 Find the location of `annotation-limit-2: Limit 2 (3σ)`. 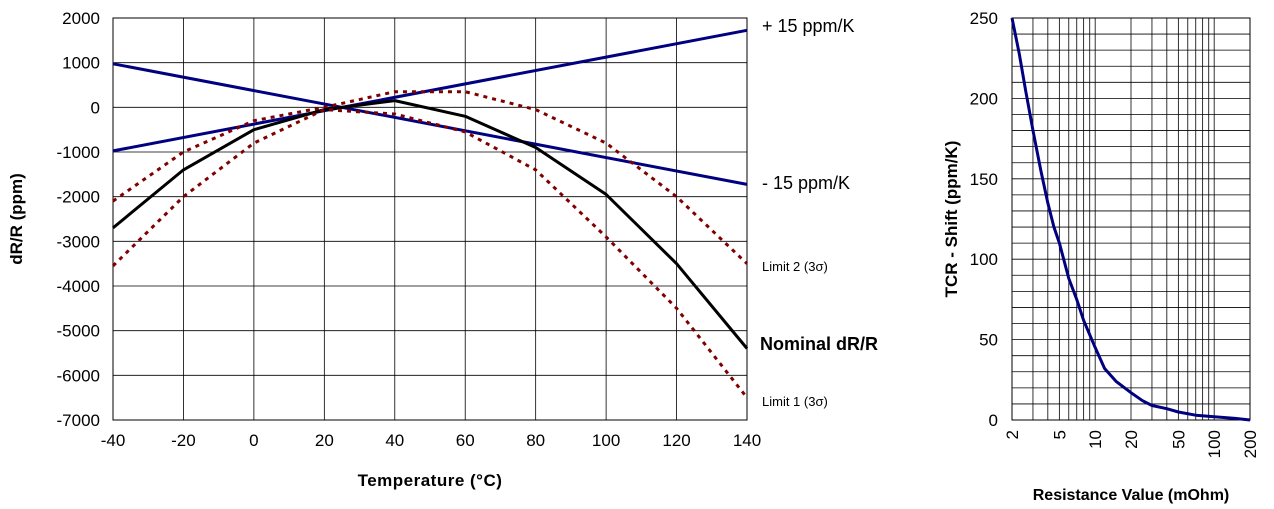

annotation-limit-2: Limit 2 (3σ) is located at coordinates (795, 266).